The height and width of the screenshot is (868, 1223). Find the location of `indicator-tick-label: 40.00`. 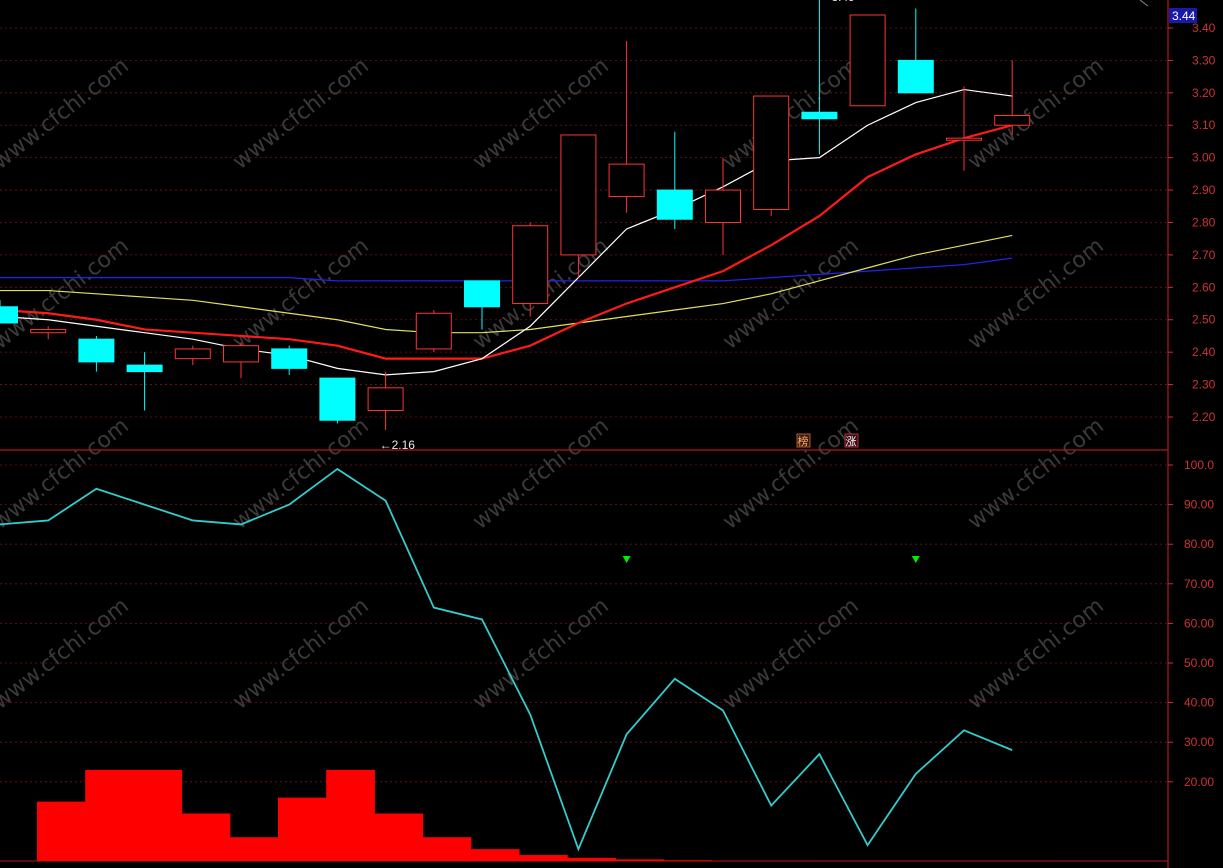

indicator-tick-label: 40.00 is located at coordinates (1199, 703).